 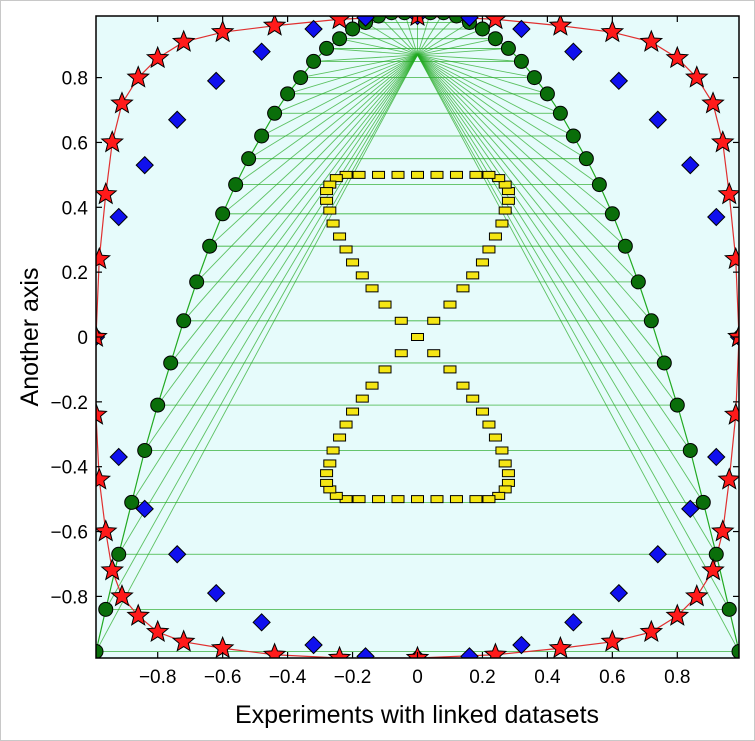 I want to click on y-tick-label: −0.8, so click(x=69, y=597).